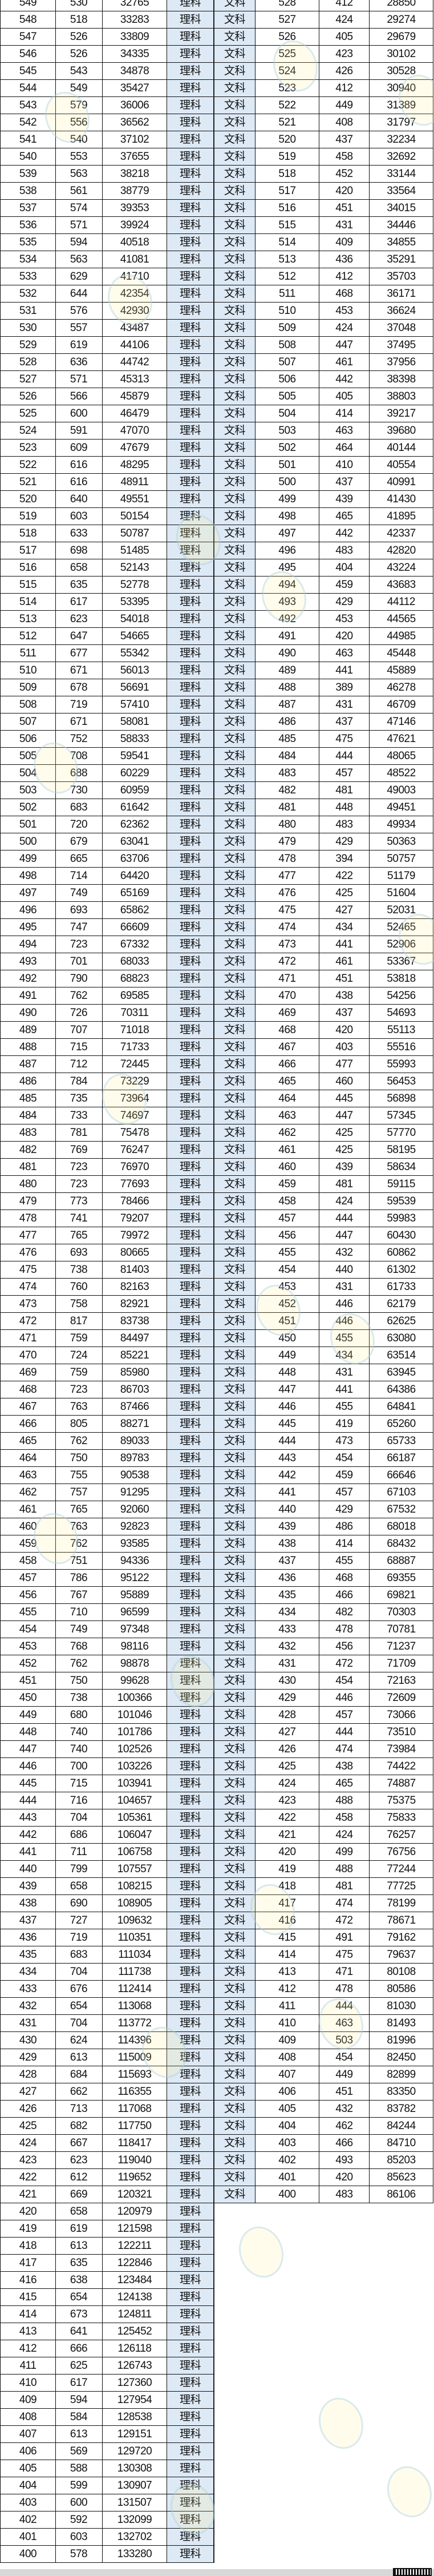 The image size is (434, 2576). What do you see at coordinates (287, 1630) in the screenshot?
I see `liberal-arts-score-cell: 433` at bounding box center [287, 1630].